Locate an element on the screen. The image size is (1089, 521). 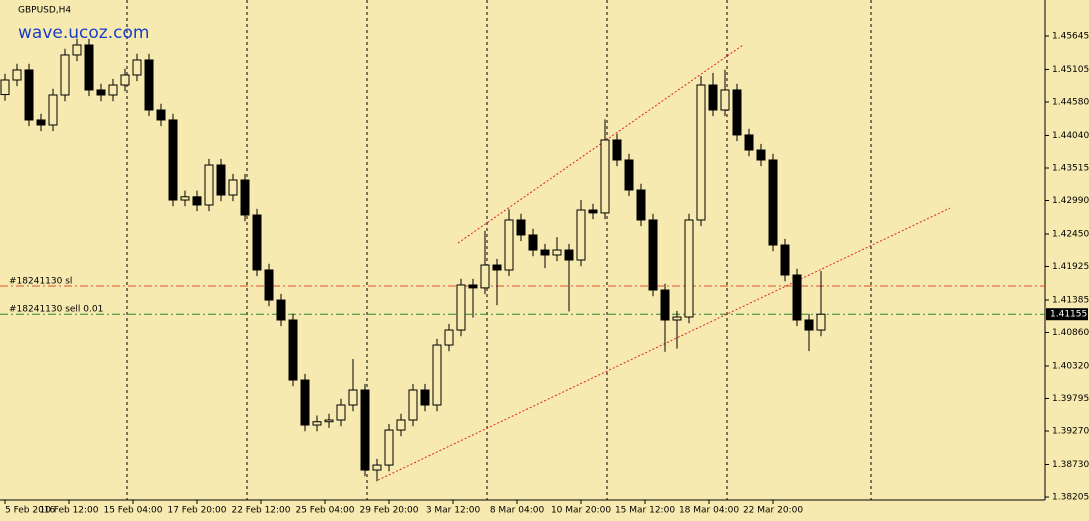
watermark: wave.ucoz.com is located at coordinates (83, 33).